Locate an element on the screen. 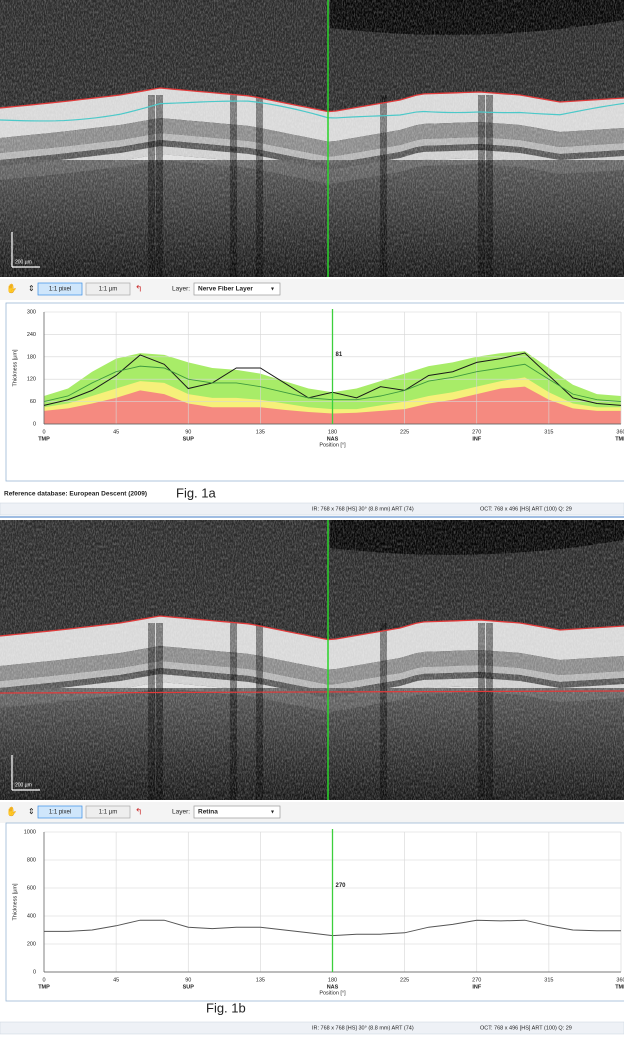 This screenshot has width=624, height=1045. y-tick-label: 400 is located at coordinates (31, 916).